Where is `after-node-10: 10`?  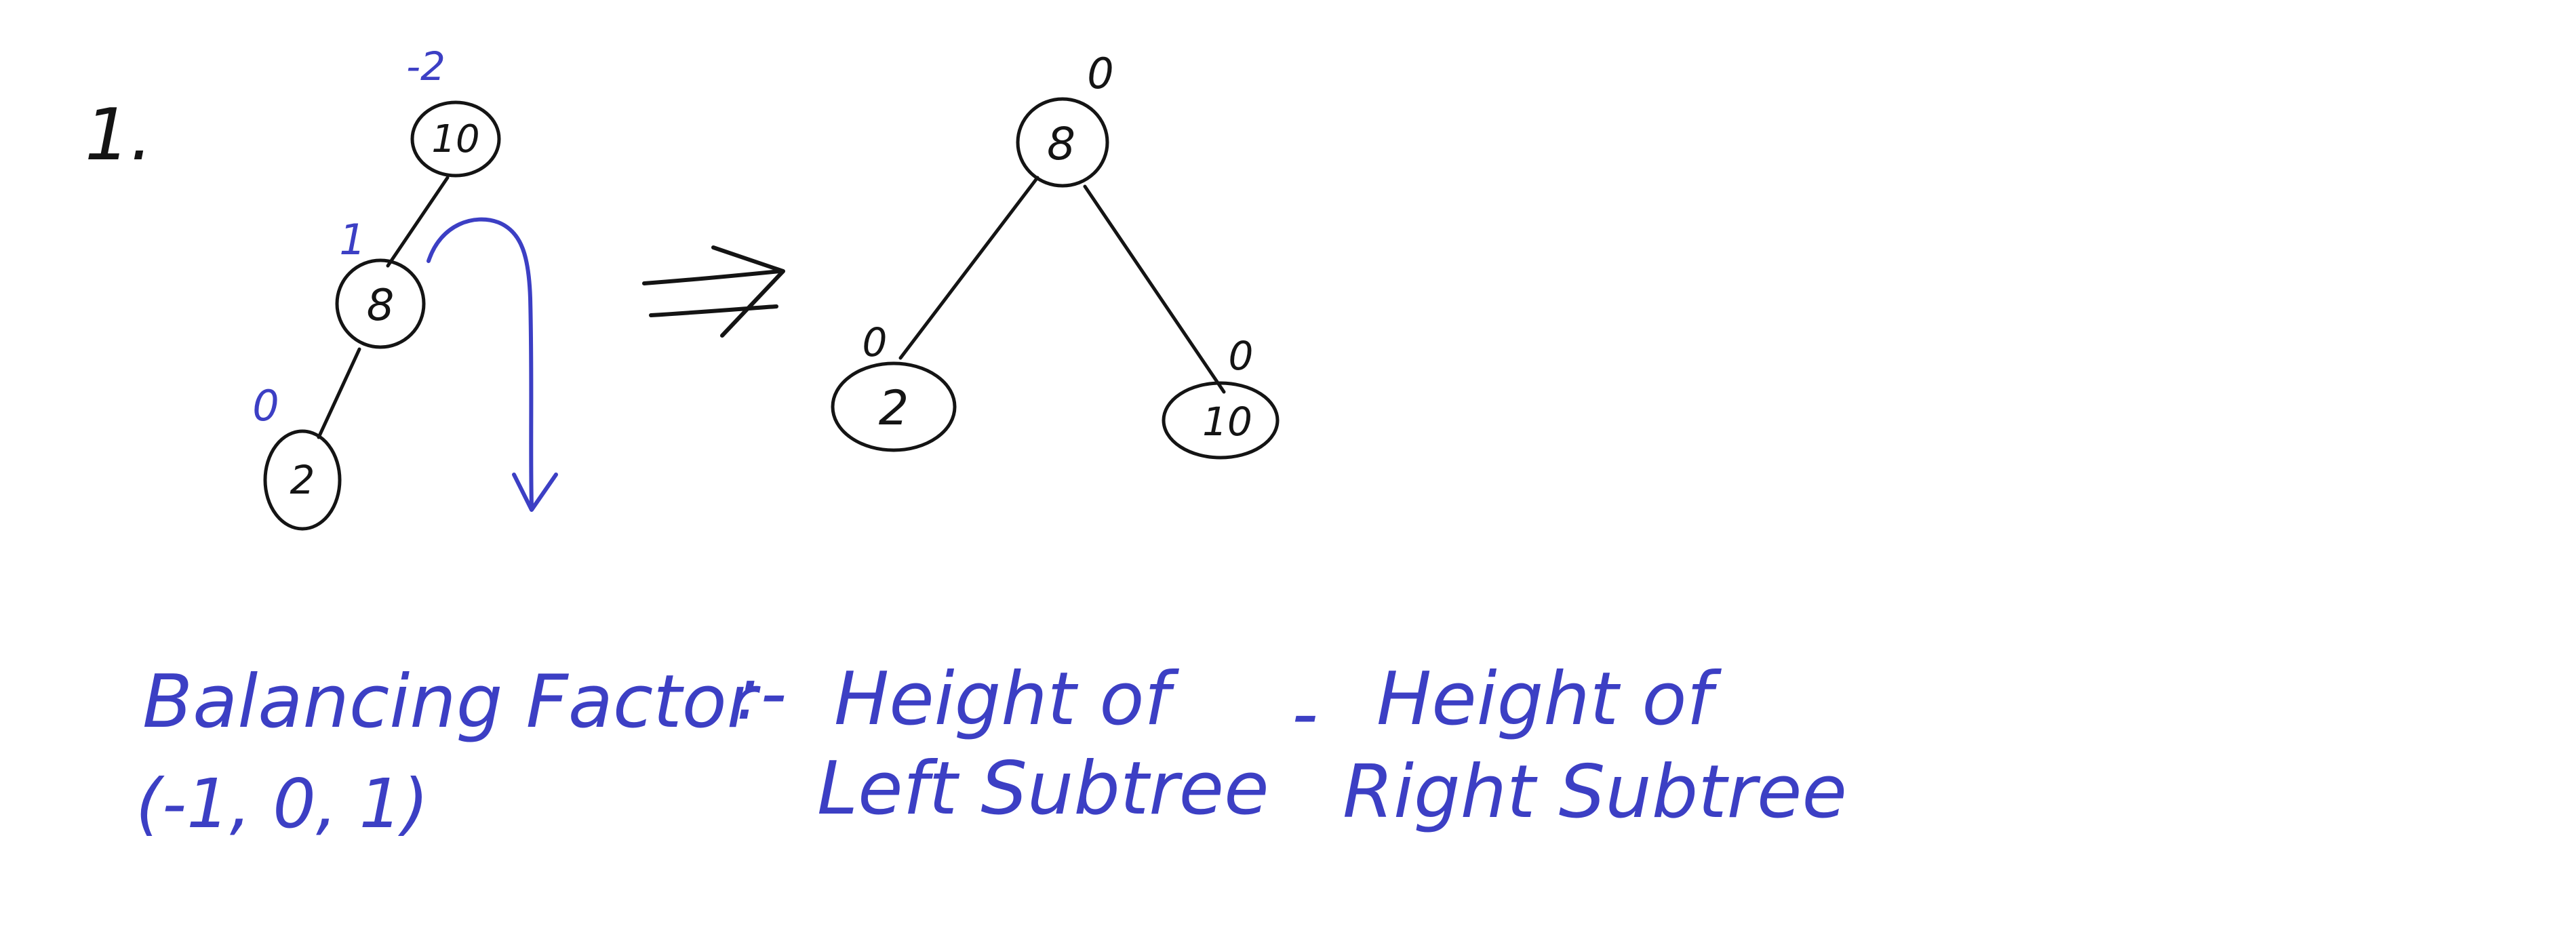
after-node-10: 10 is located at coordinates (1221, 420).